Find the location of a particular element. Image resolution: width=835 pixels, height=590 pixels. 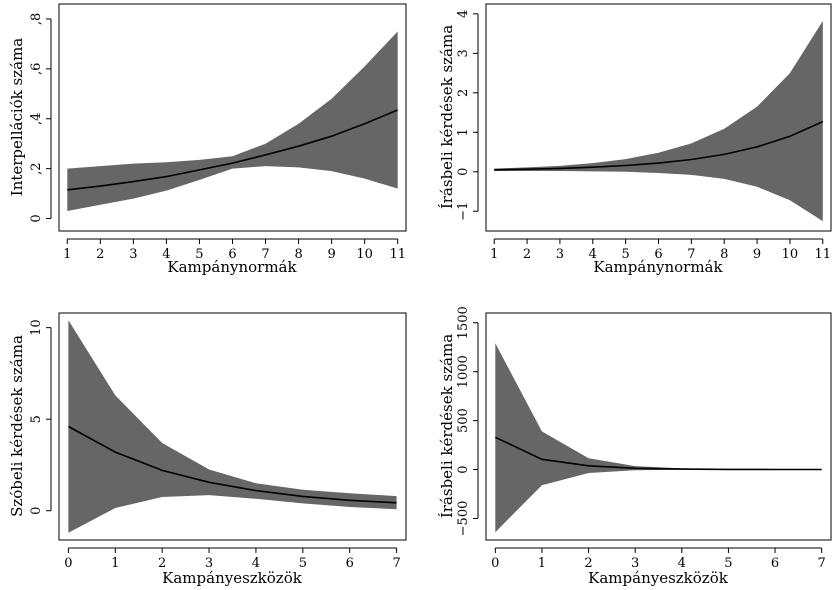

y-tick-label: 2 is located at coordinates (463, 93).